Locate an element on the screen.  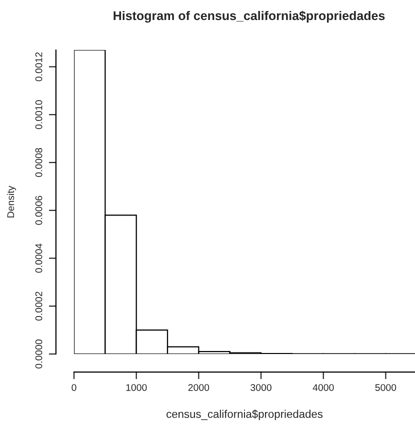
chart-title: Histogram of census_california$propriedades is located at coordinates (249, 16).